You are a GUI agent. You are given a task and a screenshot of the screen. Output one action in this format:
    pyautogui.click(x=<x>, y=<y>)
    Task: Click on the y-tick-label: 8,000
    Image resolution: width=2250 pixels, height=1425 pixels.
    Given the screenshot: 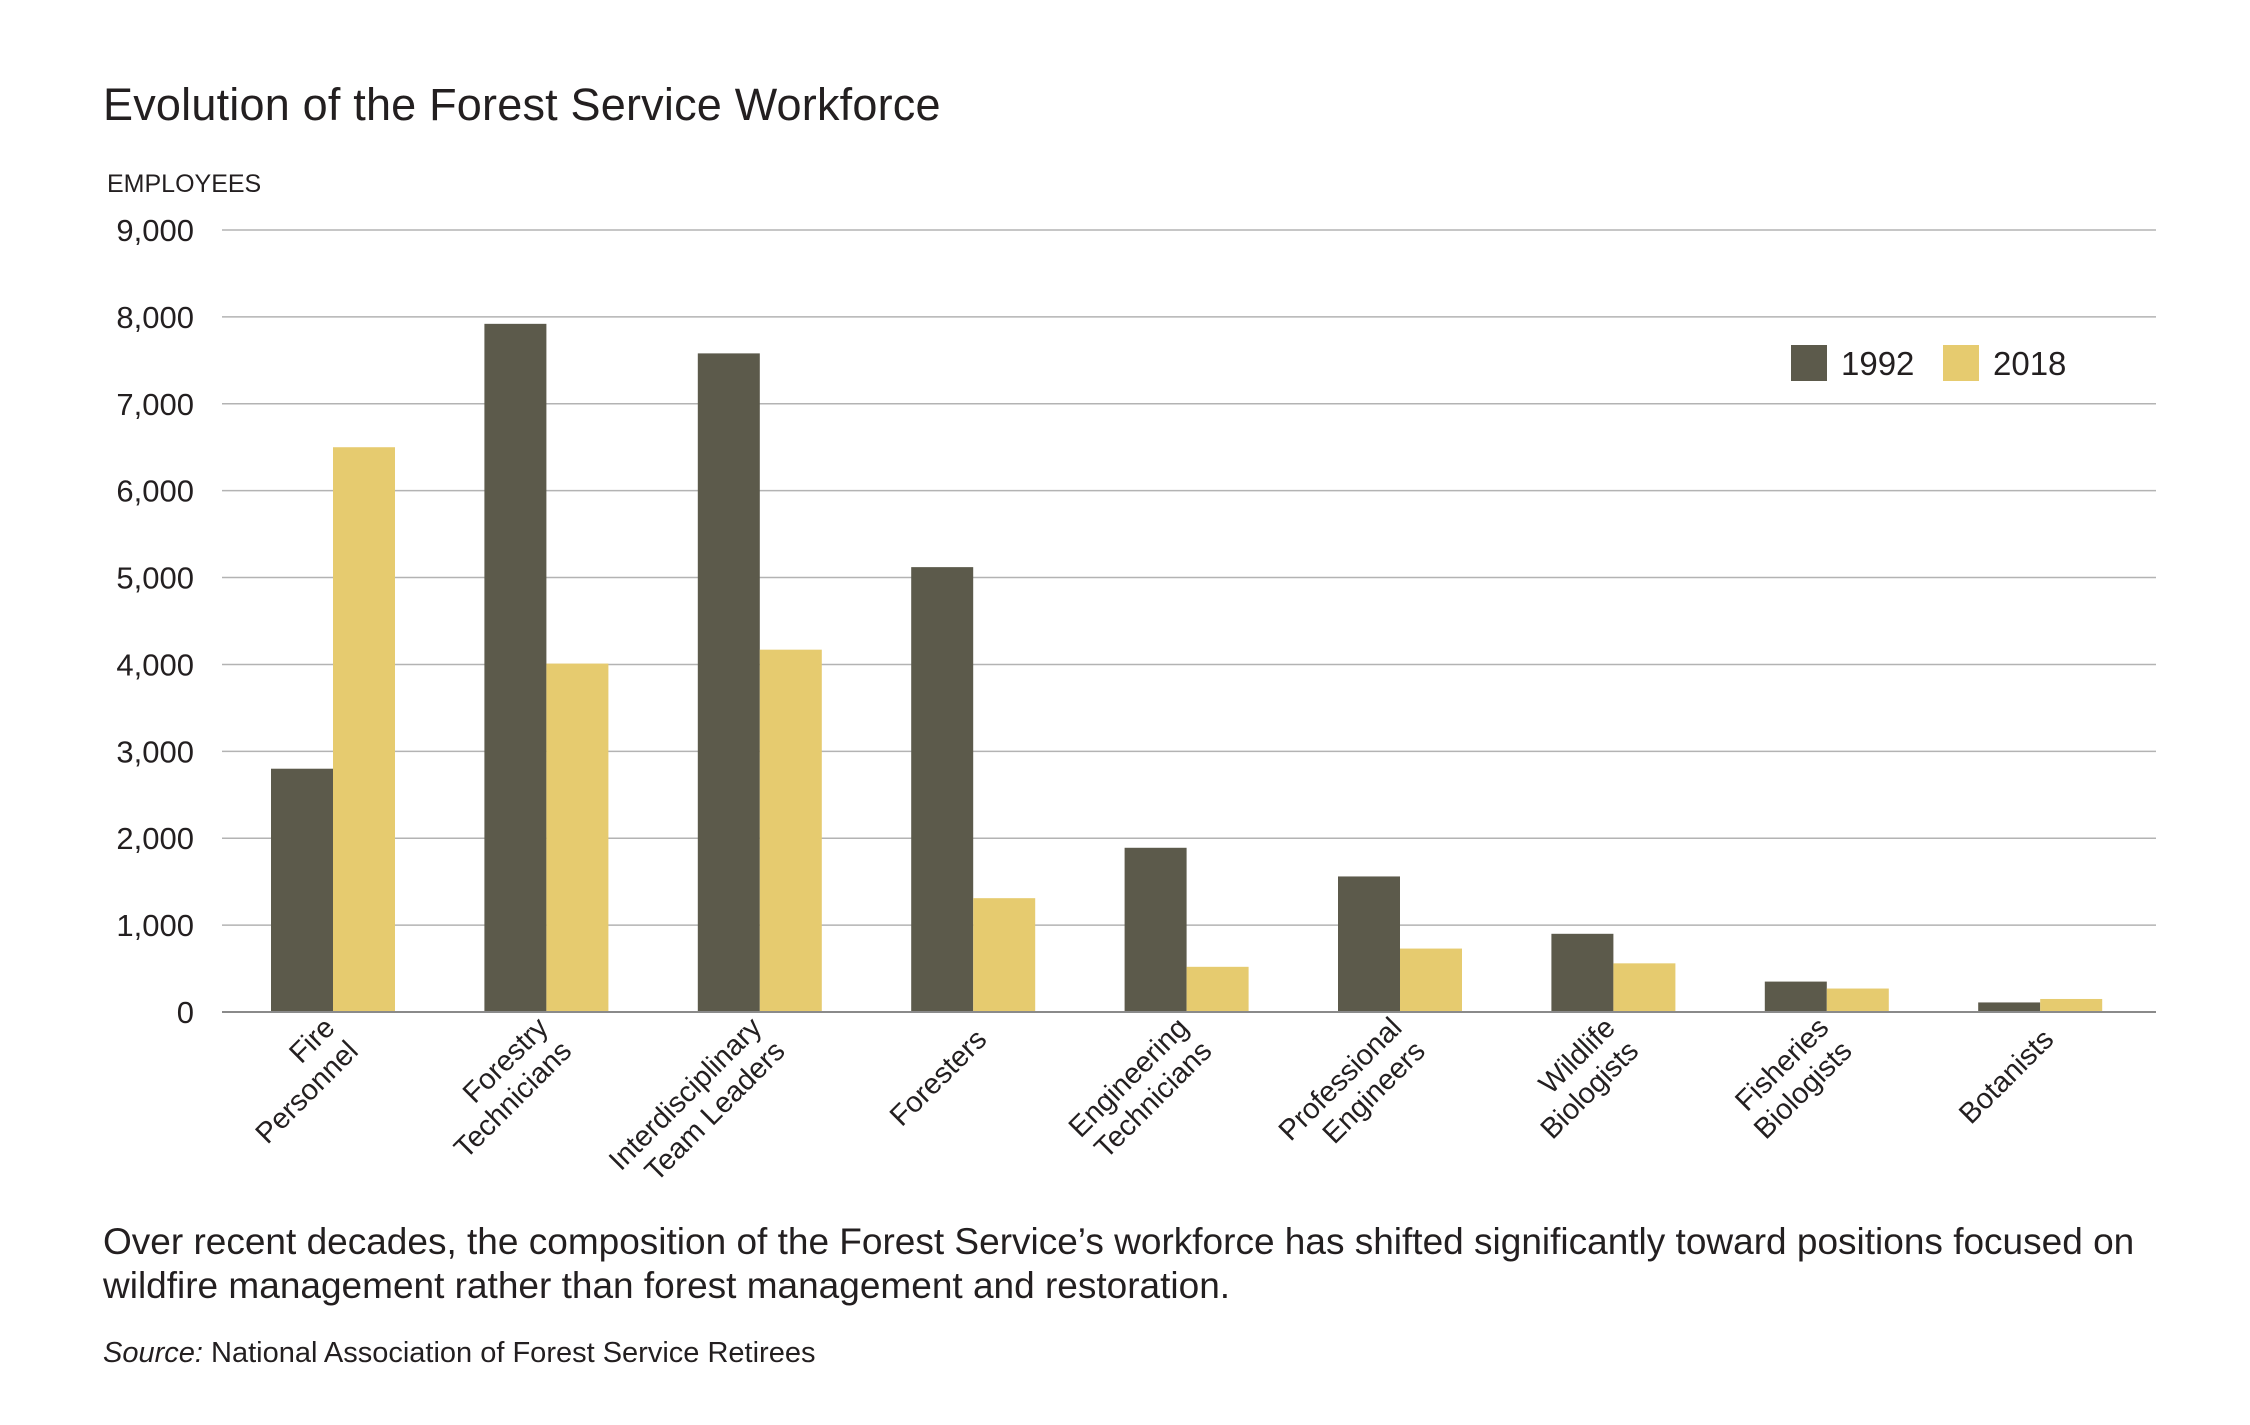 What is the action you would take?
    pyautogui.click(x=155, y=317)
    